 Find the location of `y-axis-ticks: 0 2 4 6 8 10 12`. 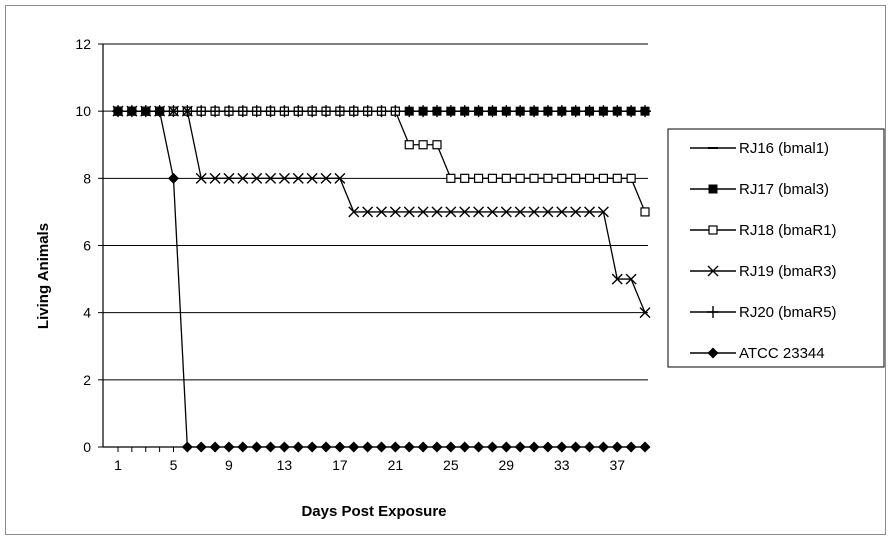

y-axis-ticks: 0 2 4 6 8 10 12 is located at coordinates (89, 245).